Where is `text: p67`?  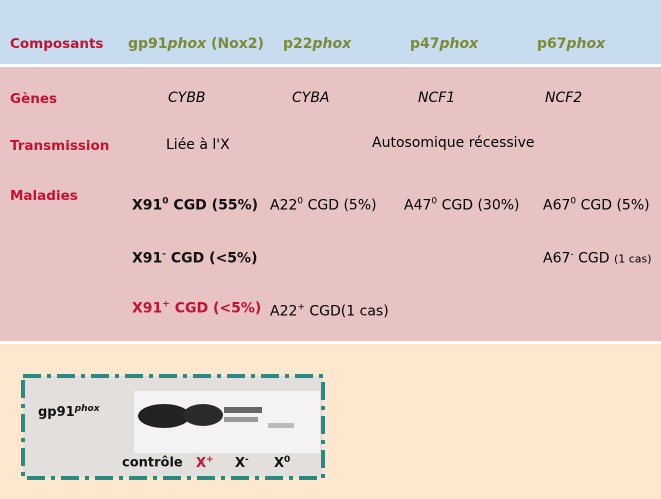
text: p67 is located at coordinates (552, 44).